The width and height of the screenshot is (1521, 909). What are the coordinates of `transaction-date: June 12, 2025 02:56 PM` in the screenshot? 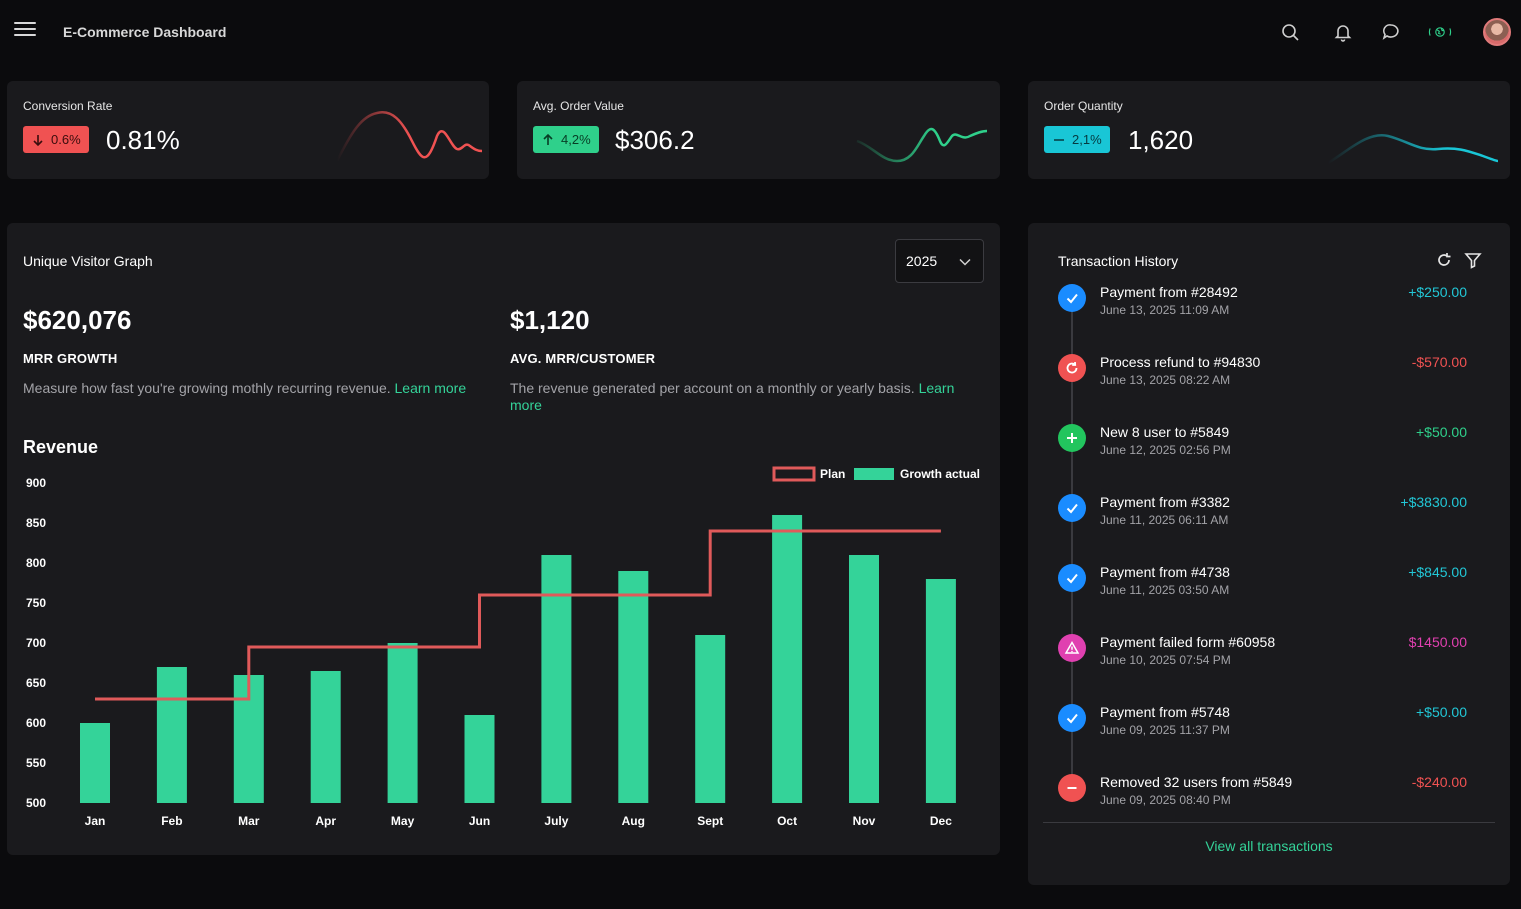 It's located at (1165, 450).